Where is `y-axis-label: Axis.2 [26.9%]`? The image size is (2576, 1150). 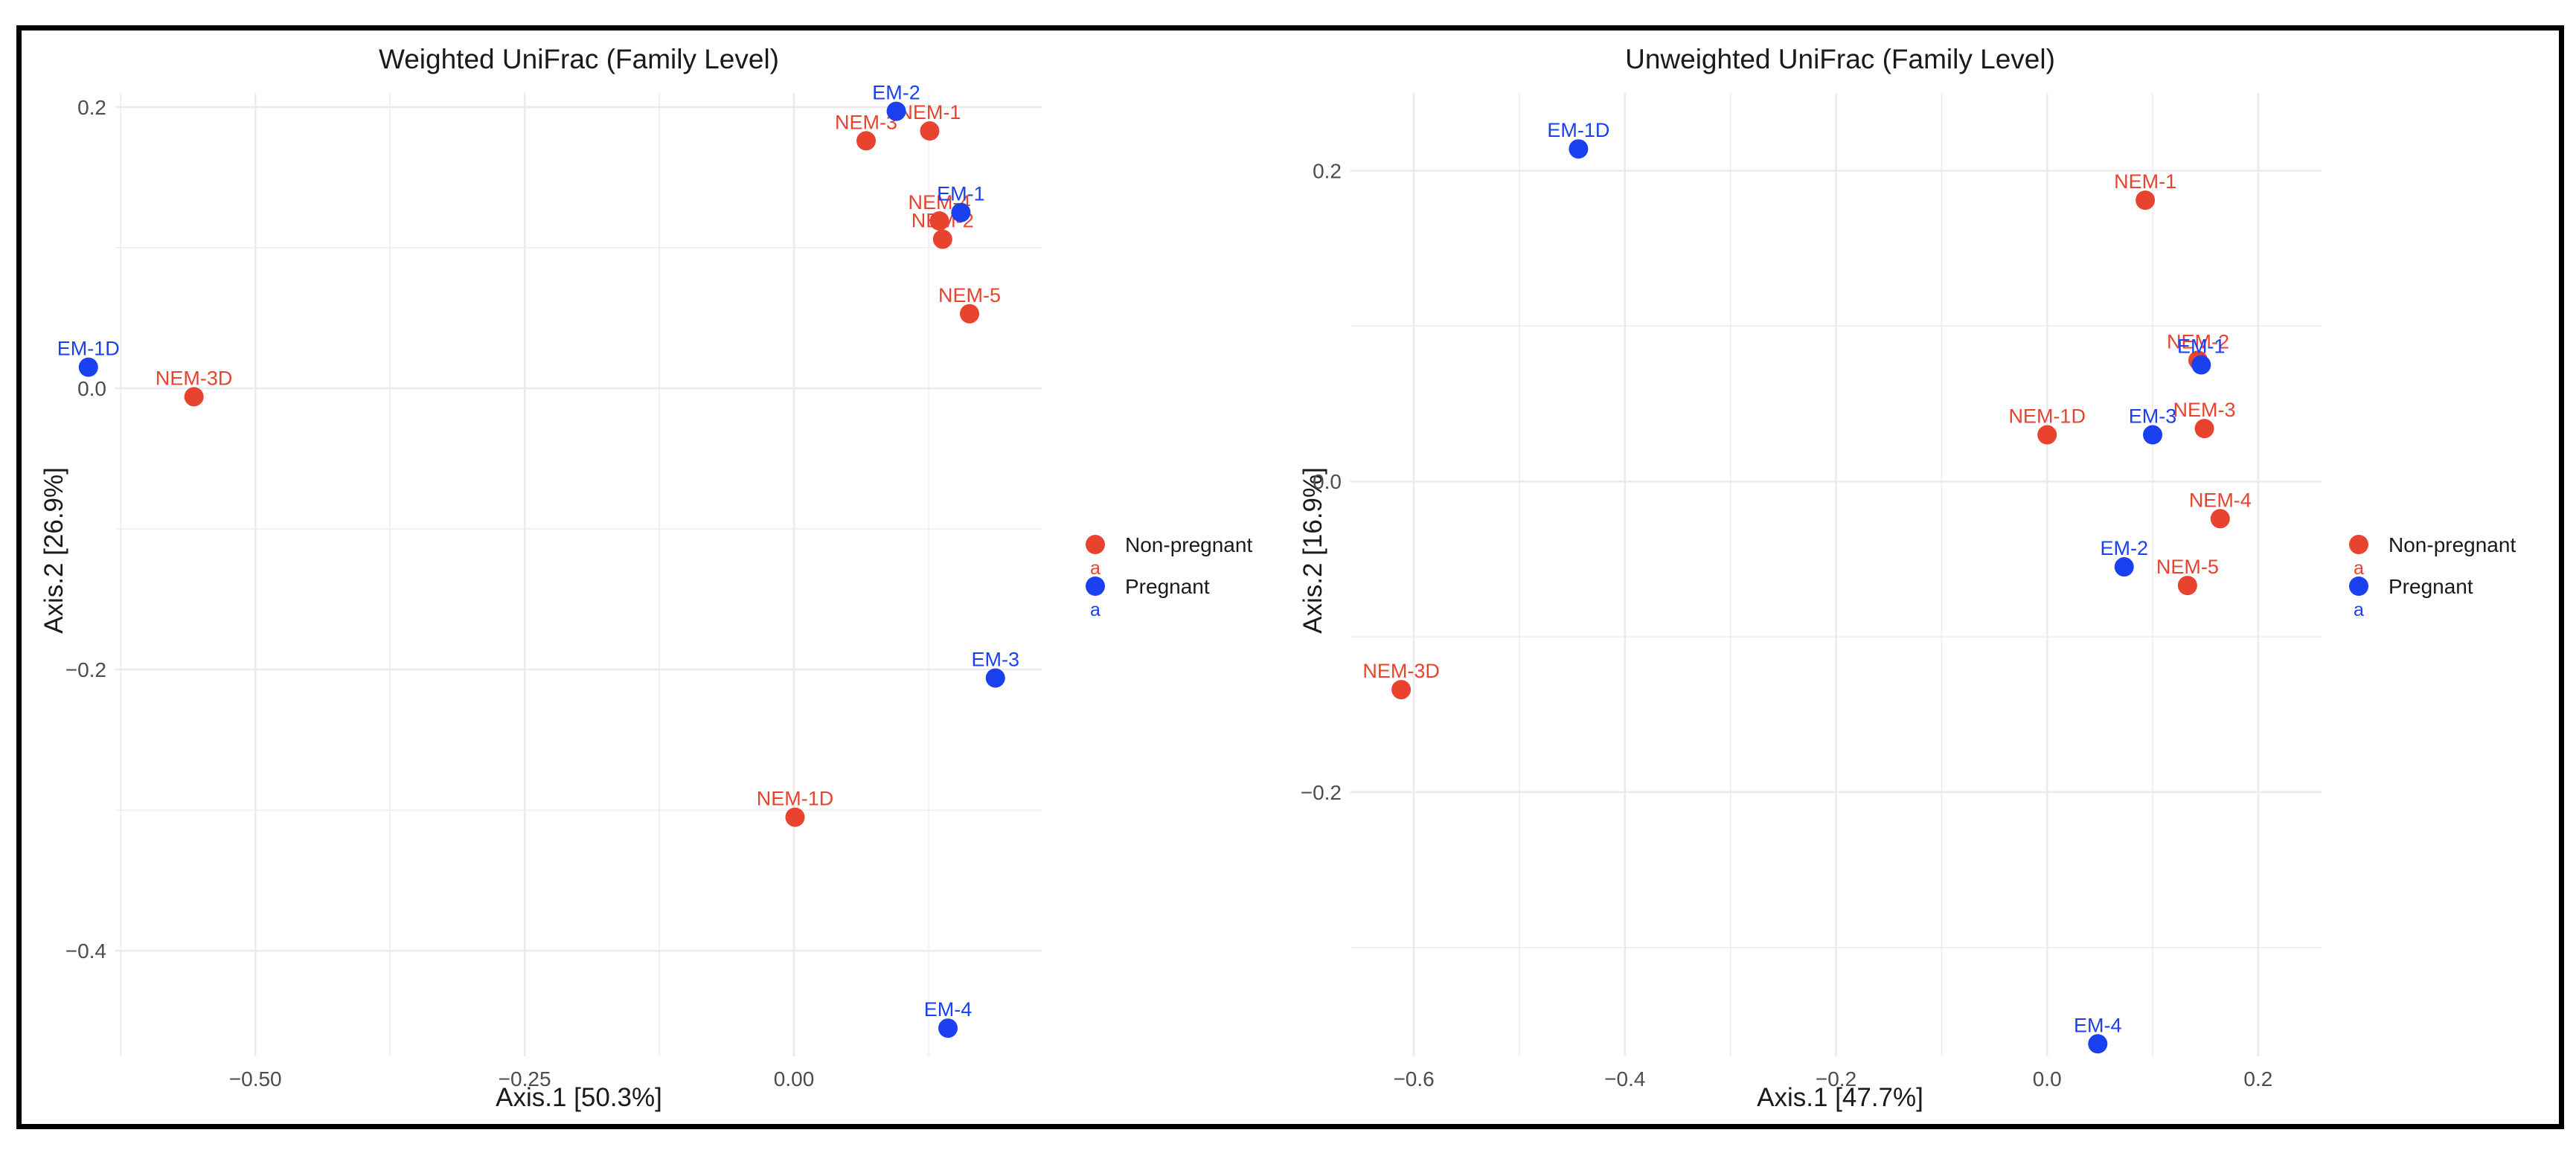
y-axis-label: Axis.2 [26.9%] is located at coordinates (53, 550).